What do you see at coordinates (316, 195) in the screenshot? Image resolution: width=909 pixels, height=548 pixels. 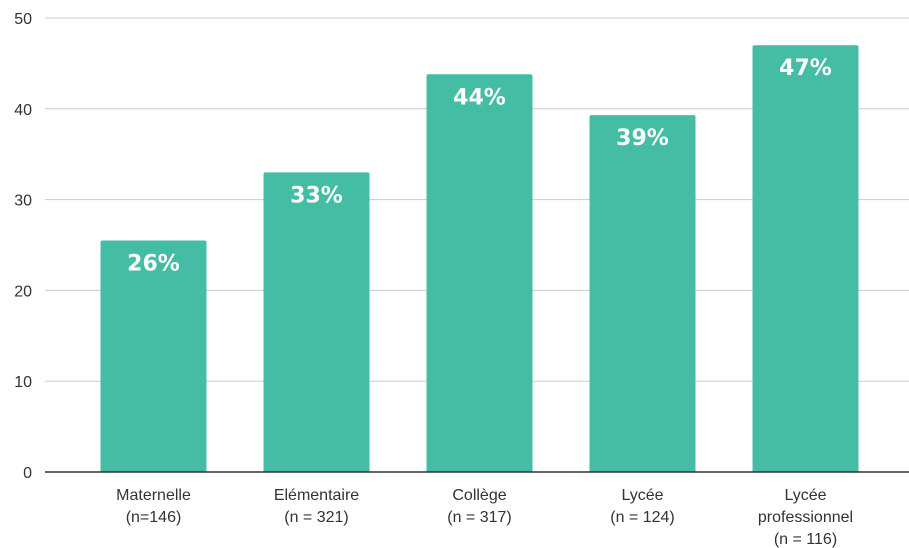 I see `data-label: 33%` at bounding box center [316, 195].